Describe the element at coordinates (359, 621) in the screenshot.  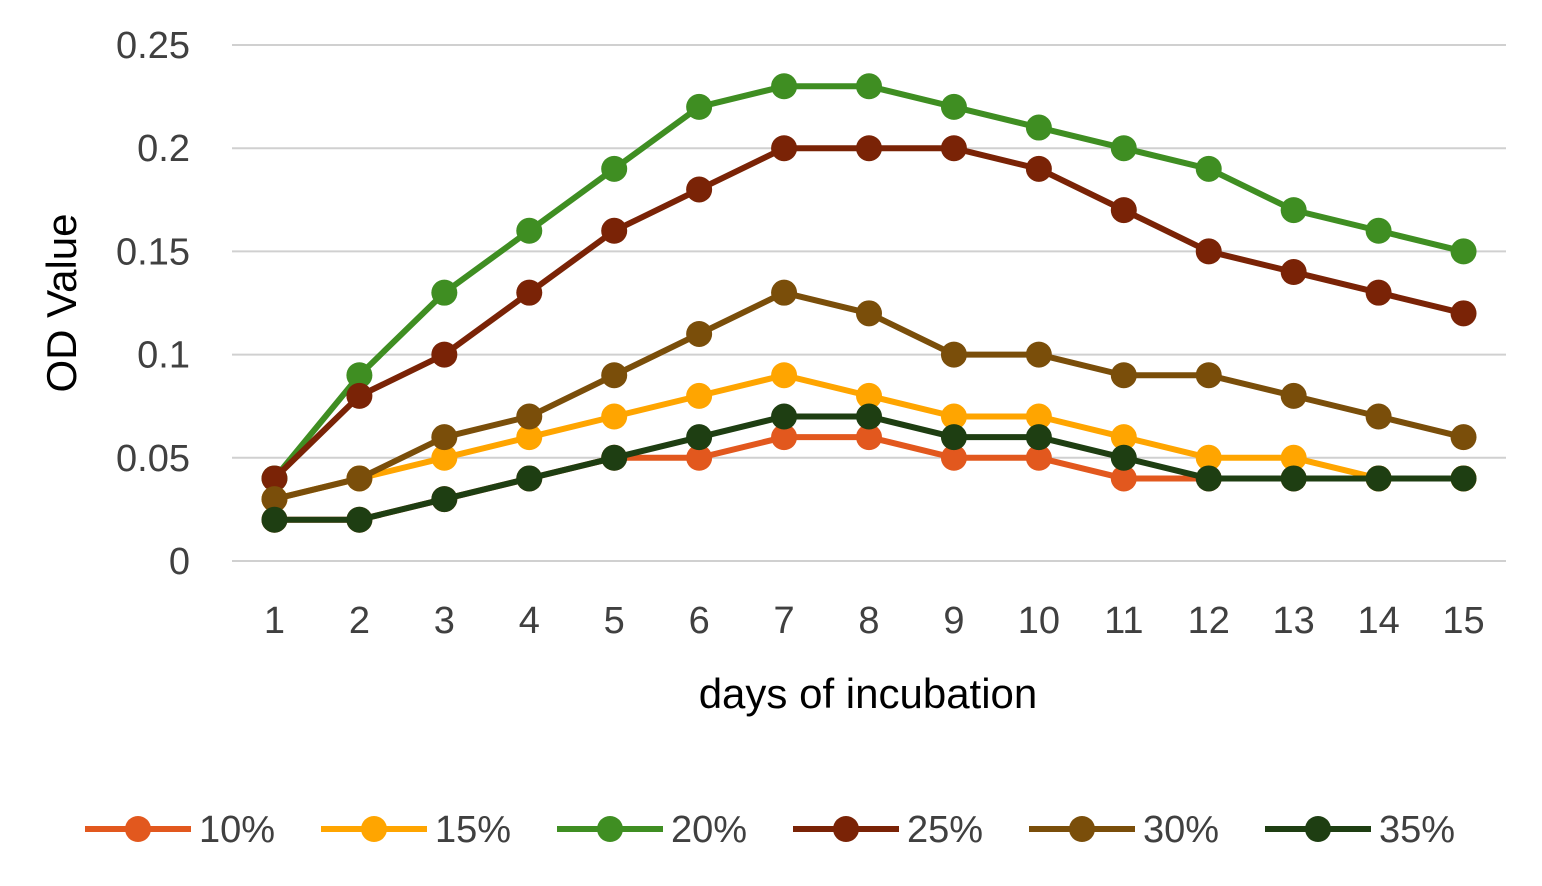
I see `x-tick-label: 2` at that location.